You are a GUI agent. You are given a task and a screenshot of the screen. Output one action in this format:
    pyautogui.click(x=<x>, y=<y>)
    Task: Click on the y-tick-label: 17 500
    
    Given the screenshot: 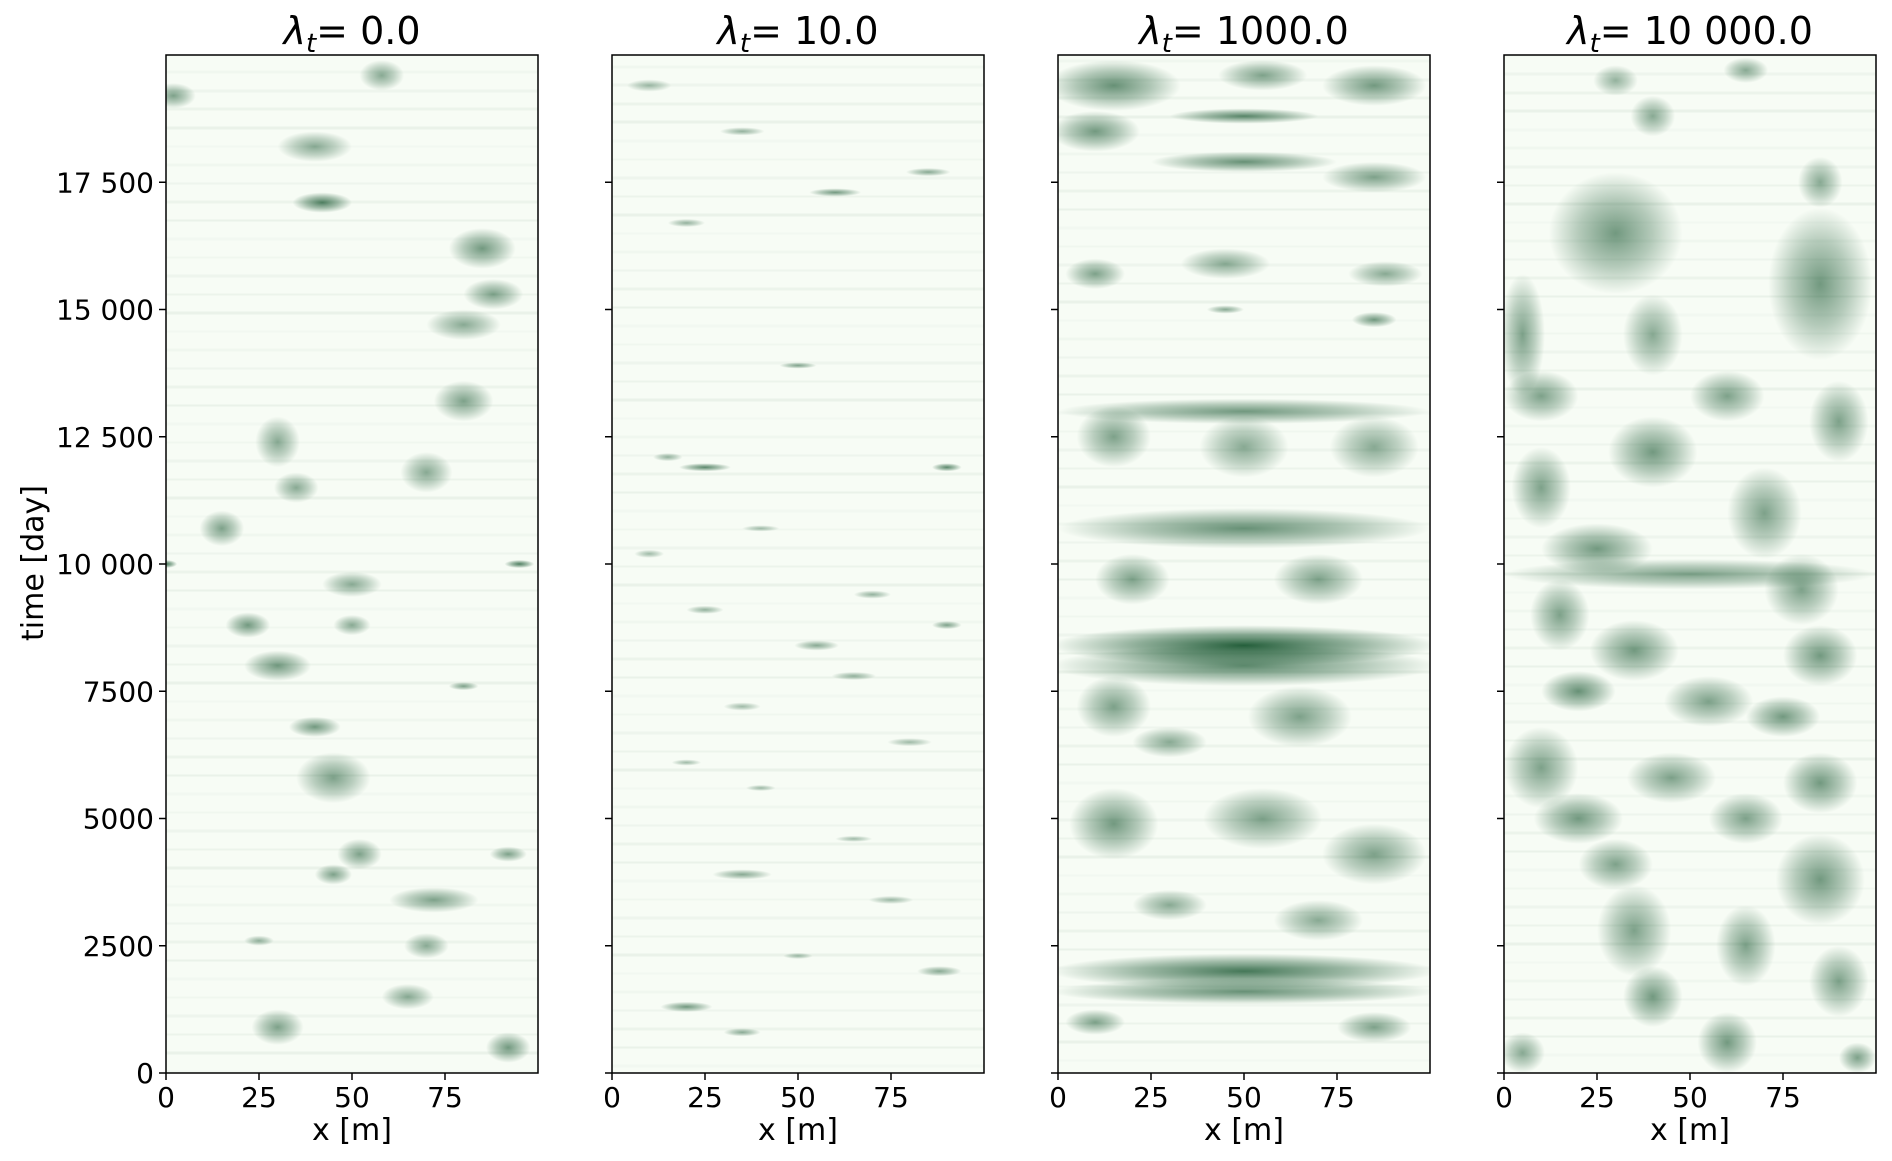 What is the action you would take?
    pyautogui.click(x=105, y=182)
    